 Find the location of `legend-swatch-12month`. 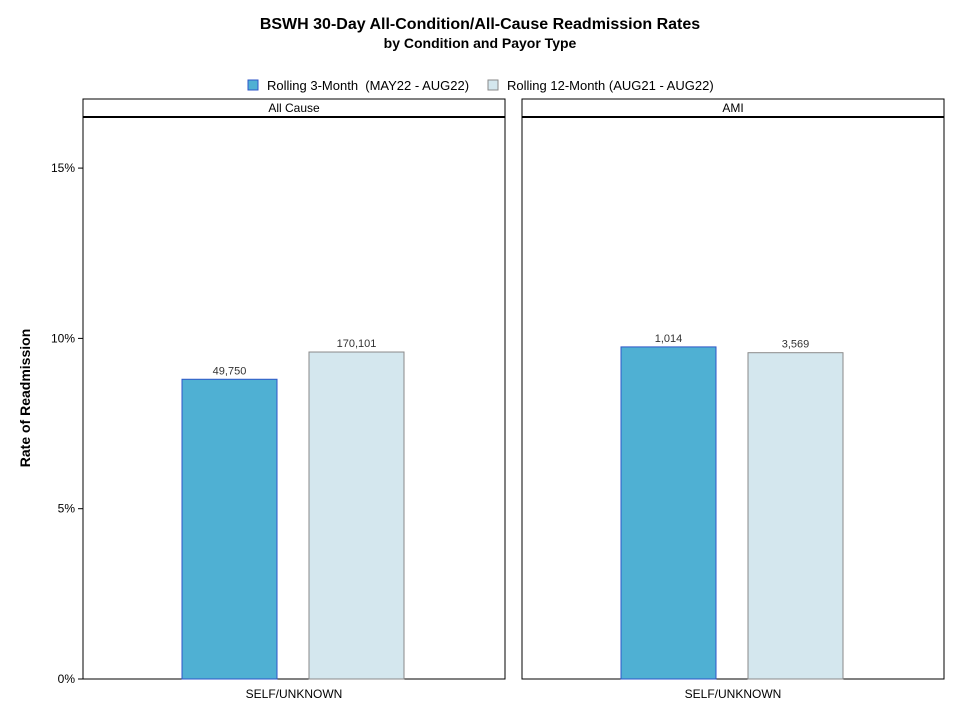

legend-swatch-12month is located at coordinates (493, 85).